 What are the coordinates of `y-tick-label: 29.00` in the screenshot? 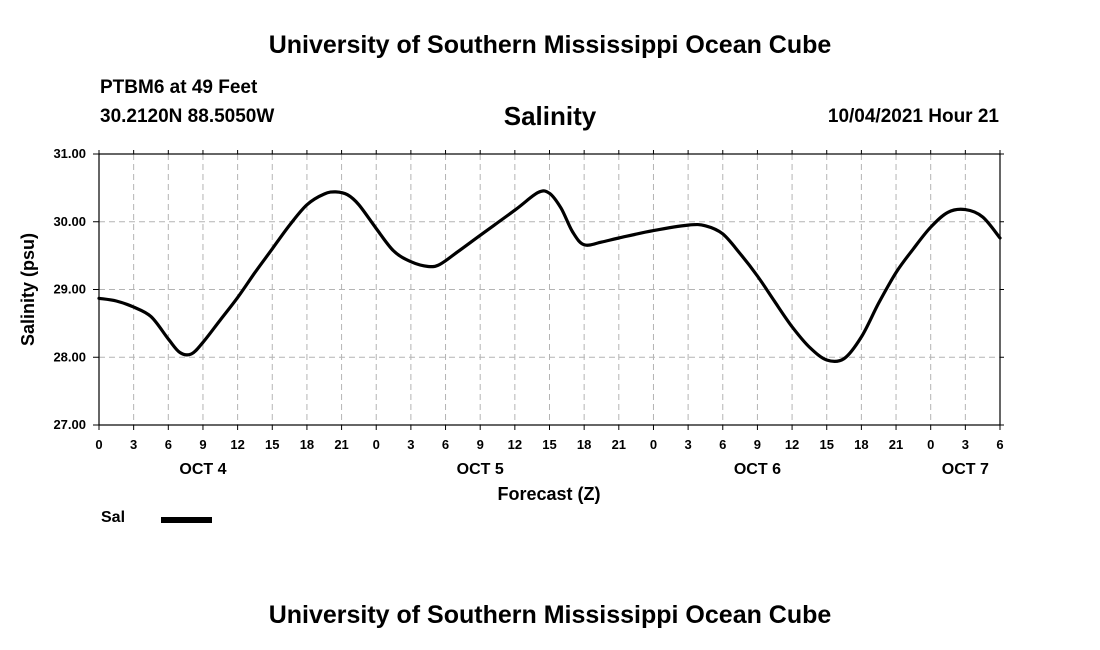 It's located at (69, 289).